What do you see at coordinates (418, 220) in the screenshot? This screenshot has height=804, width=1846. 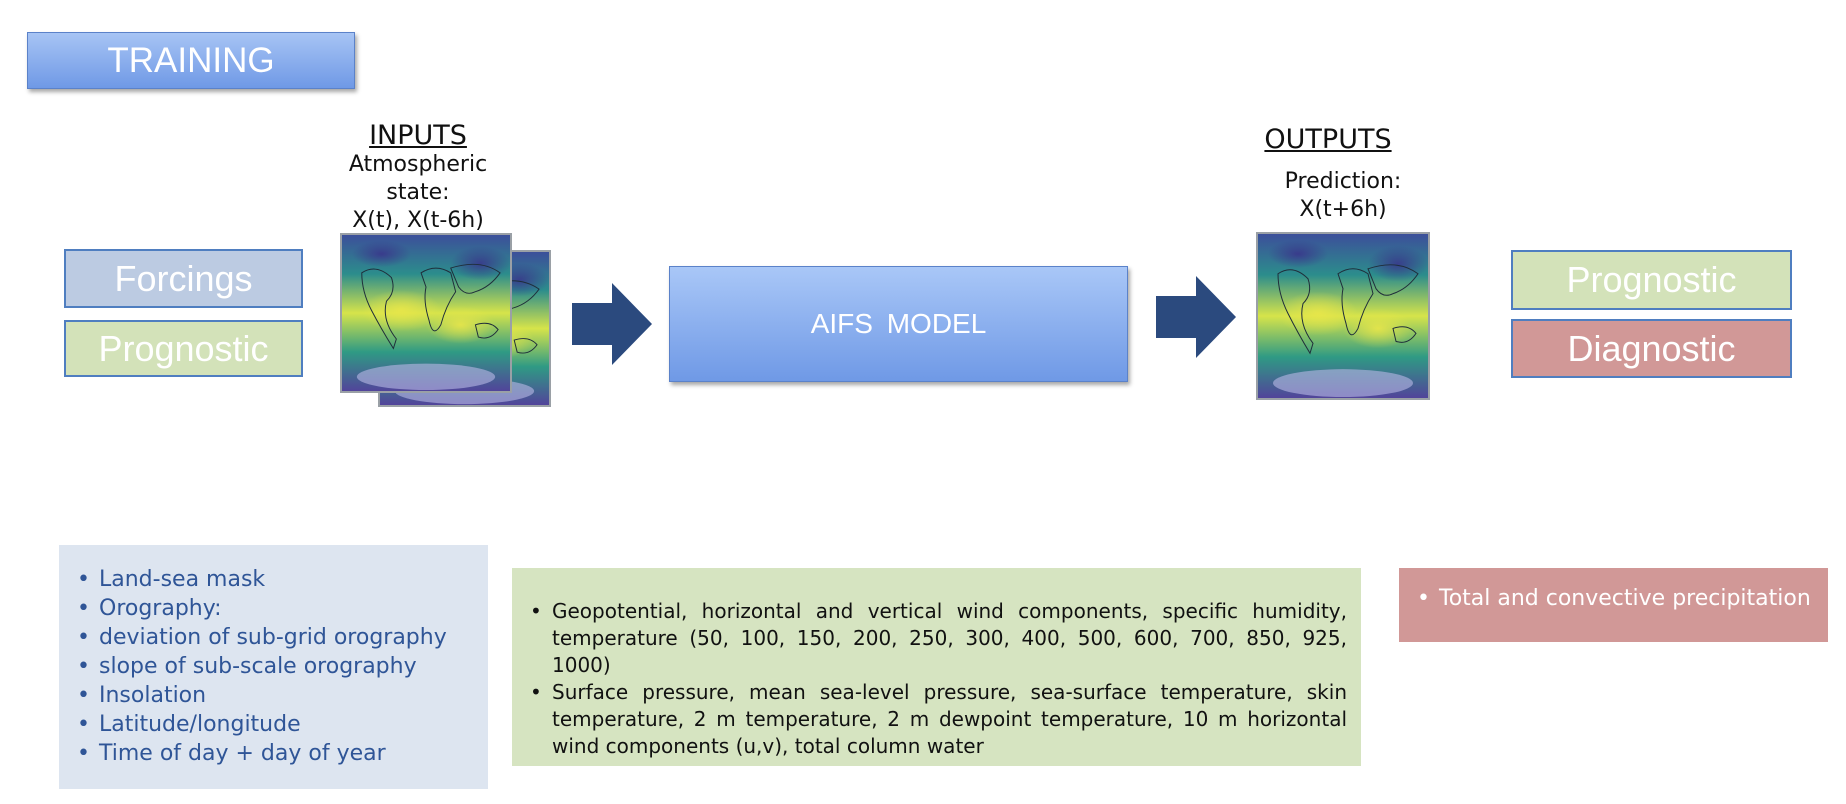 I see `inputs-line2: X(t), X(t-6h)` at bounding box center [418, 220].